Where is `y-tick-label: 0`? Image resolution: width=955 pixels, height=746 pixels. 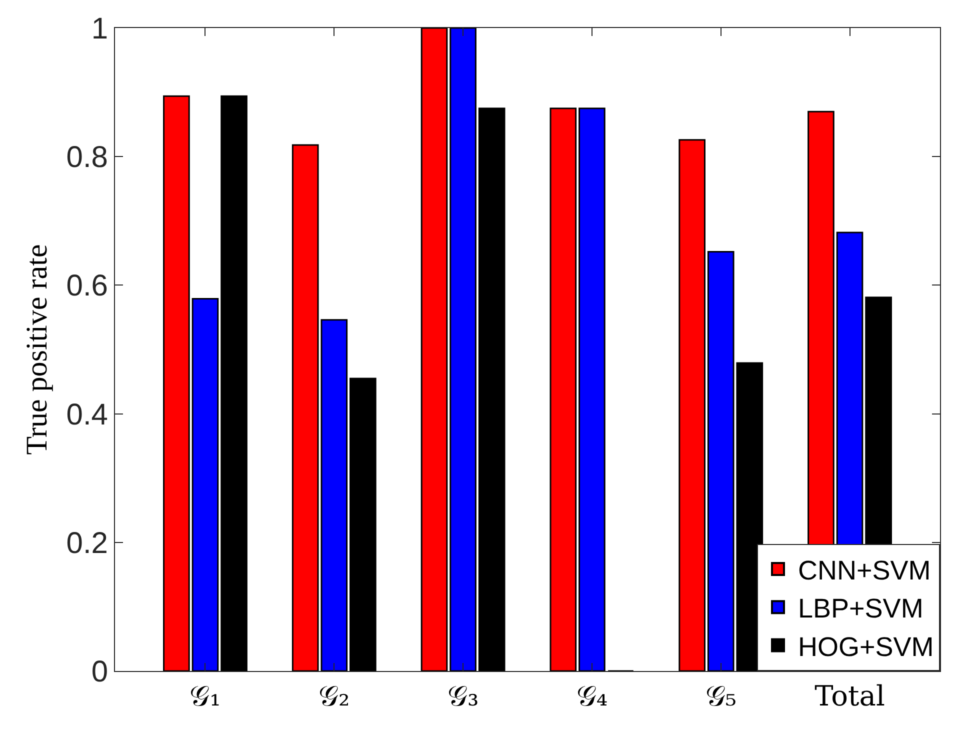 y-tick-label: 0 is located at coordinates (99, 672).